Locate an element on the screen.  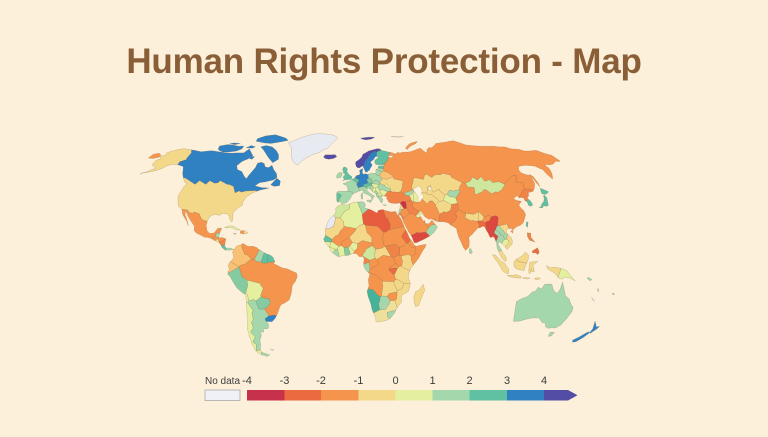
svg-text: -3 is located at coordinates (285, 381).